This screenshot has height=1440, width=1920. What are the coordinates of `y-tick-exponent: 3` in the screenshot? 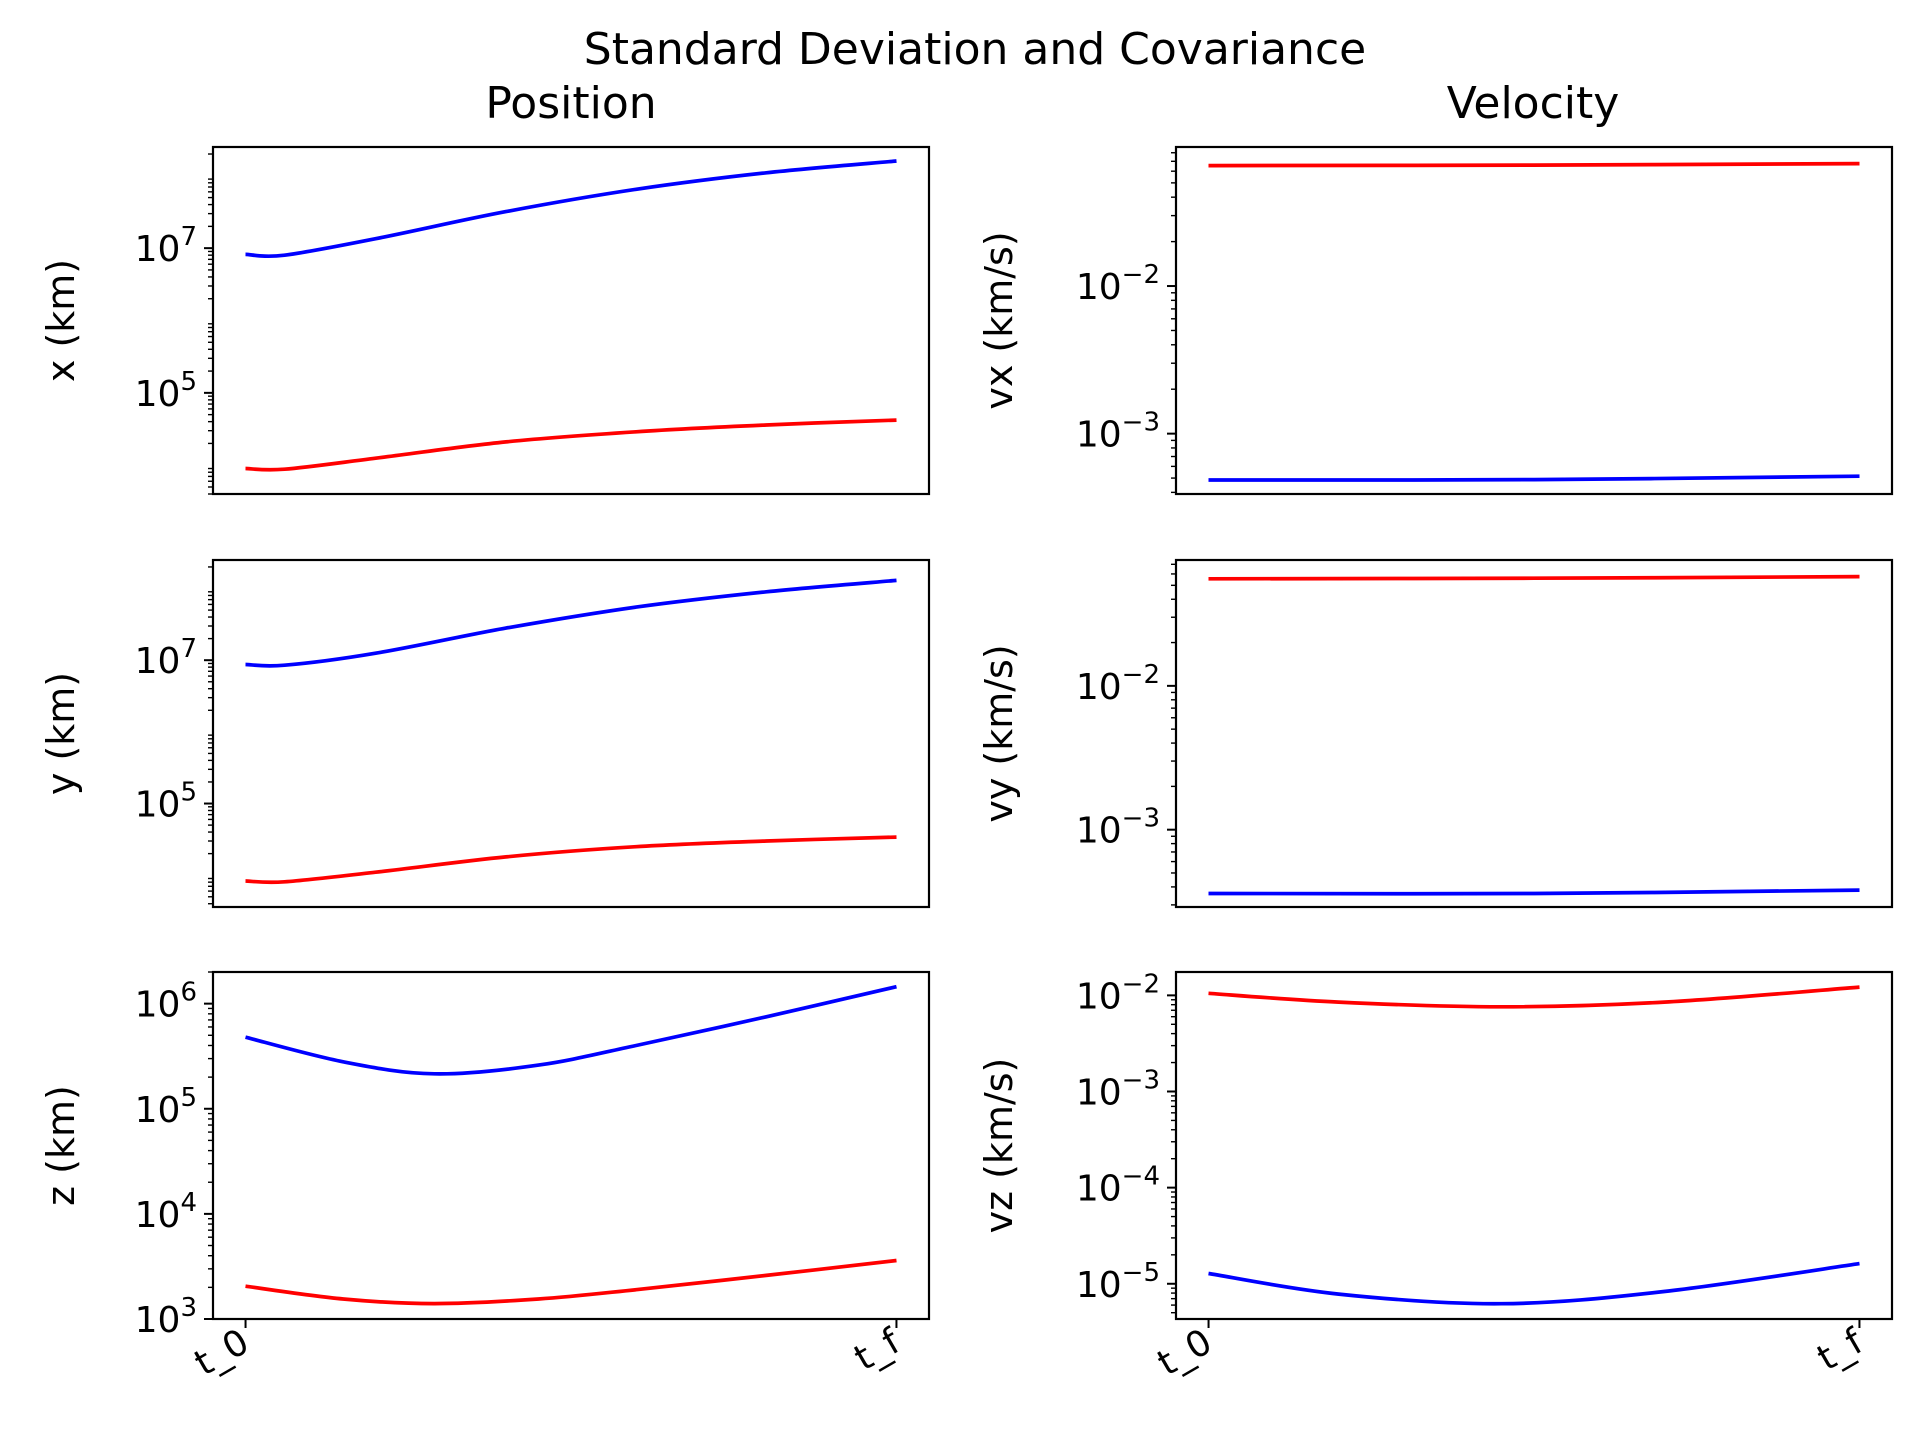 It's located at (188, 1308).